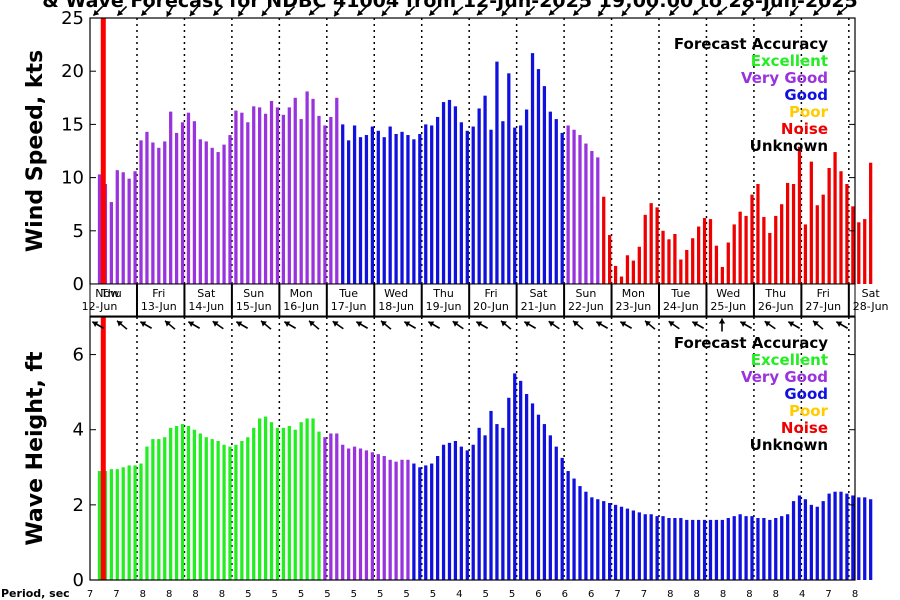 This screenshot has height=600, width=900. Describe the element at coordinates (633, 306) in the screenshot. I see `date-label: 23-Jun` at that location.